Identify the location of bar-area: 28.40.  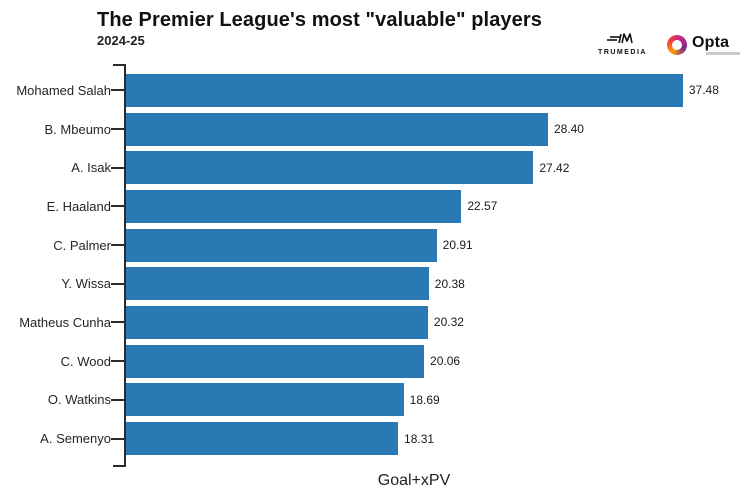
(438, 129).